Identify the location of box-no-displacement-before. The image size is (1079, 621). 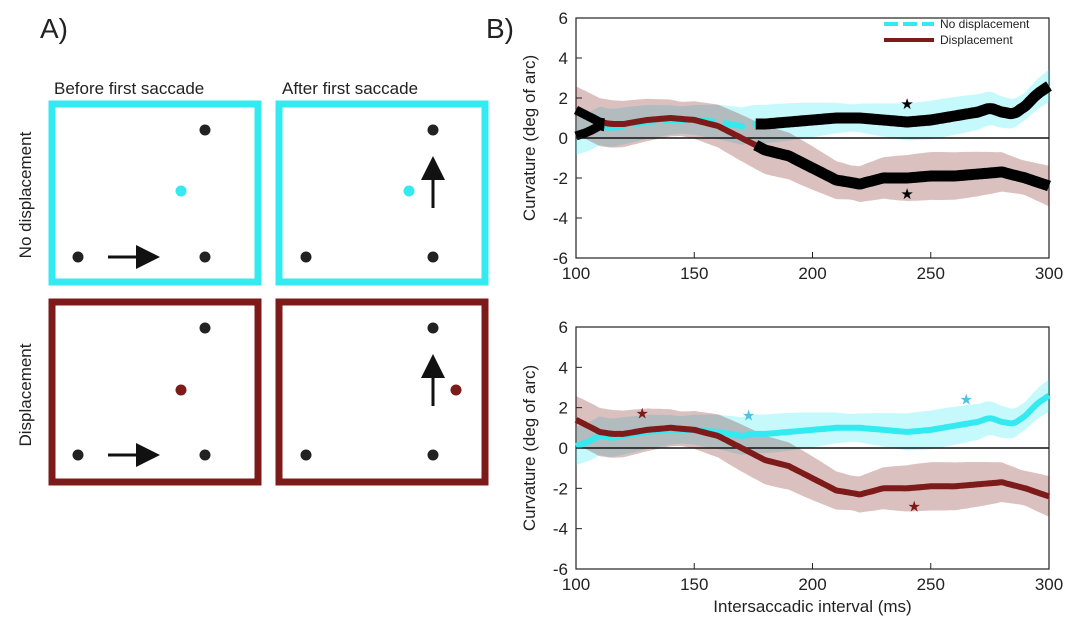
(155, 193).